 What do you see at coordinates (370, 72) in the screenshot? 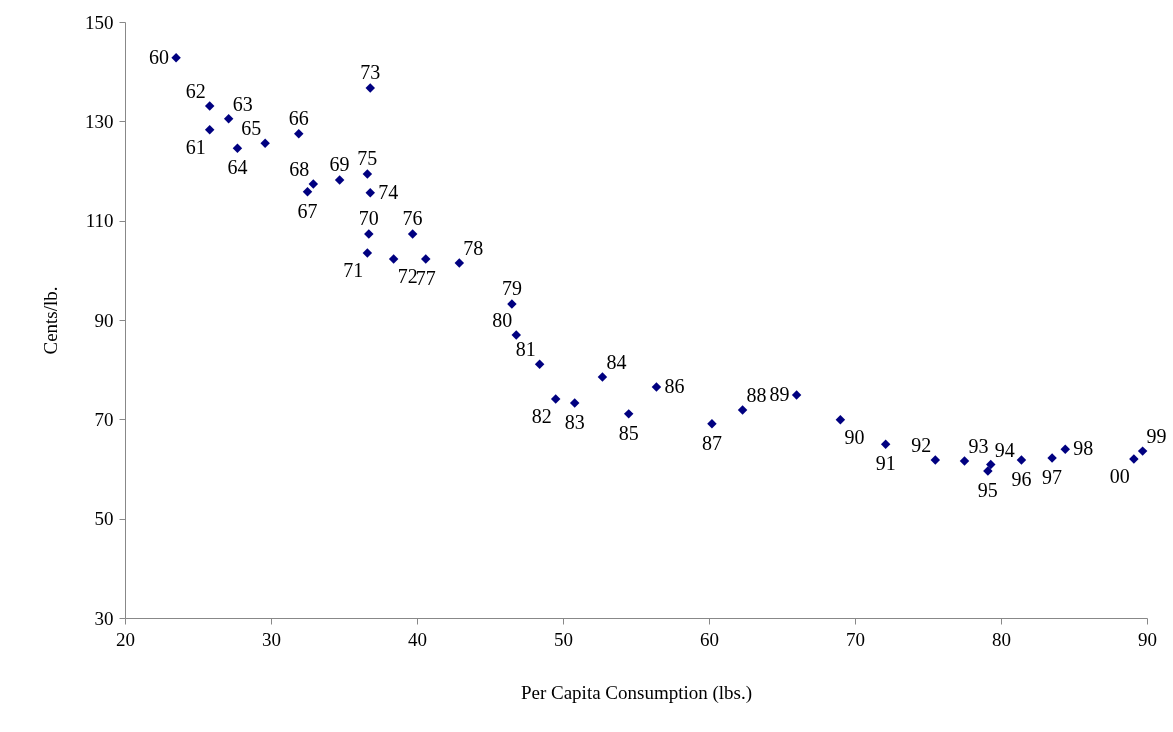
I see `annotation: 73` at bounding box center [370, 72].